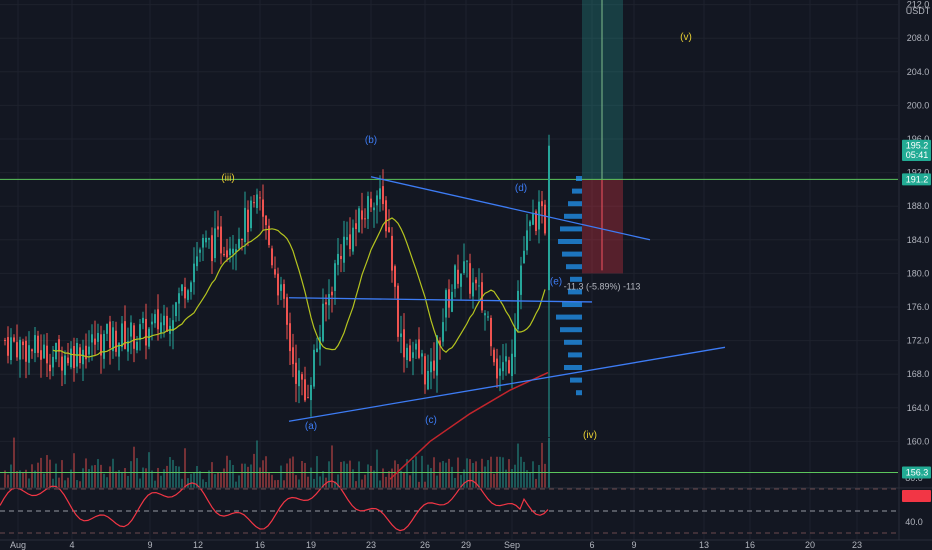 This screenshot has width=932, height=550. Describe the element at coordinates (149, 545) in the screenshot. I see `time-tick-label: 9` at that location.